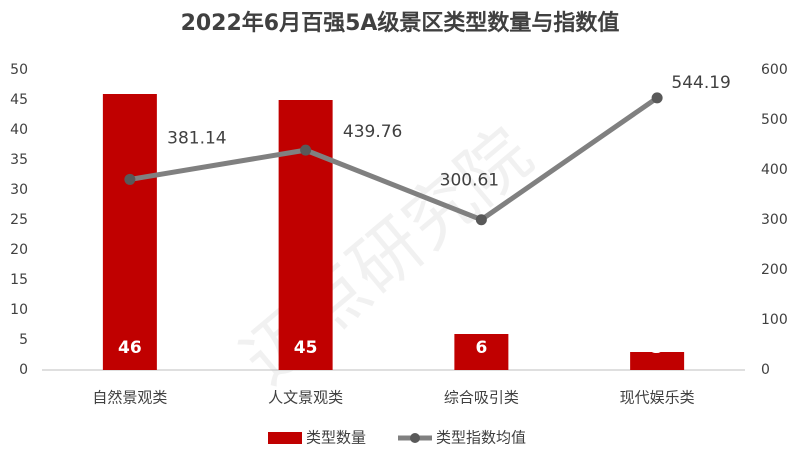 The height and width of the screenshot is (456, 800). I want to click on y-tick-label: 15, so click(19, 280).